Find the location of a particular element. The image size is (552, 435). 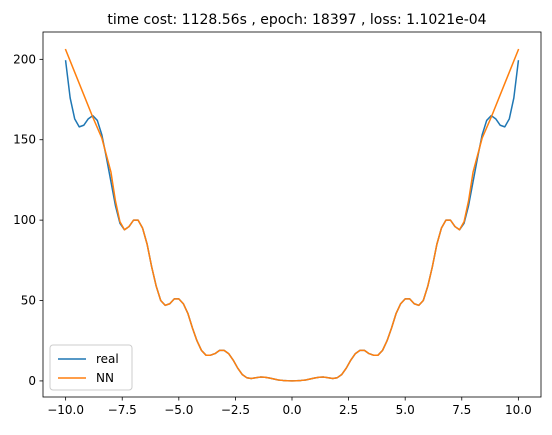

x-tick-label: −5.0 is located at coordinates (178, 410).